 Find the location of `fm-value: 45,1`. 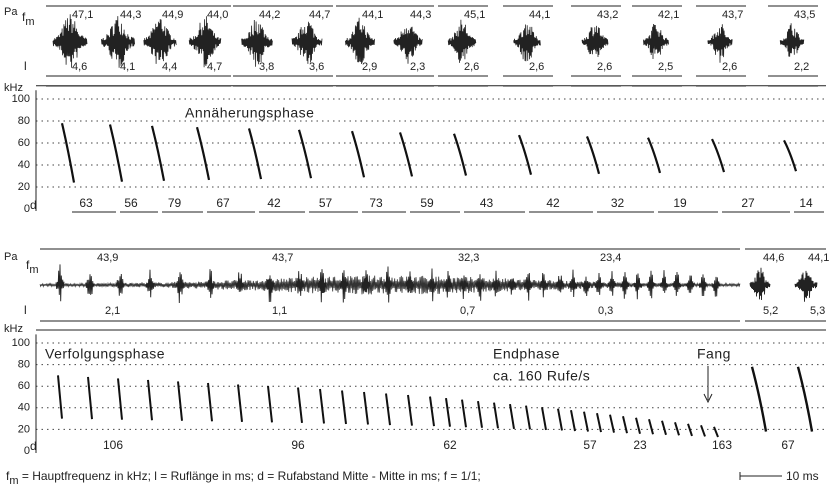

fm-value: 45,1 is located at coordinates (474, 15).